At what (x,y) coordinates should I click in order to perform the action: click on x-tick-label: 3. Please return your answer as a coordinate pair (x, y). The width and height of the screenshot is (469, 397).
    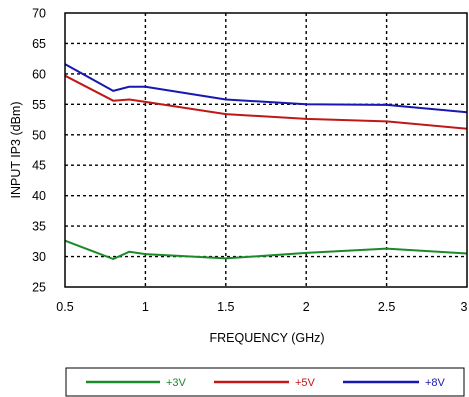
    Looking at the image, I should click on (464, 307).